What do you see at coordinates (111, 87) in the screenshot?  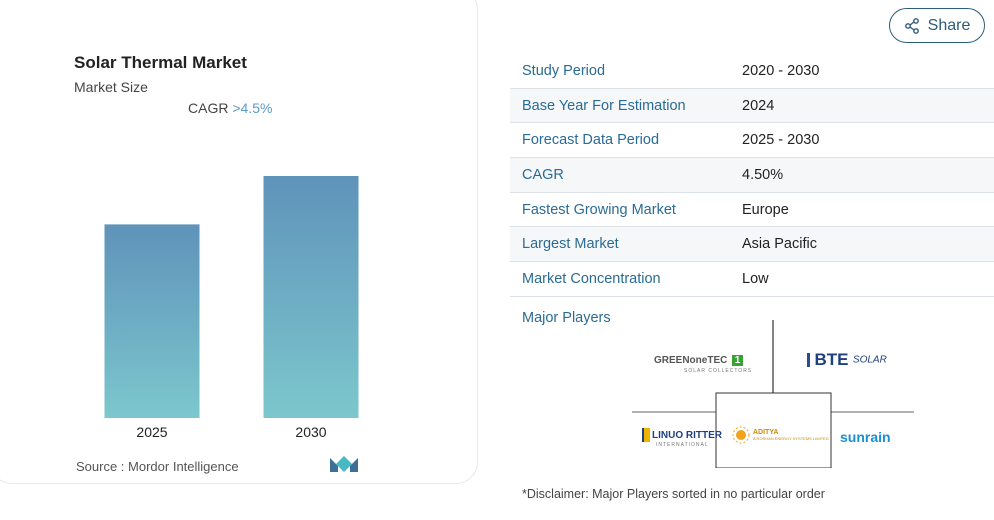 I see `chart-subtitle: Market Size` at bounding box center [111, 87].